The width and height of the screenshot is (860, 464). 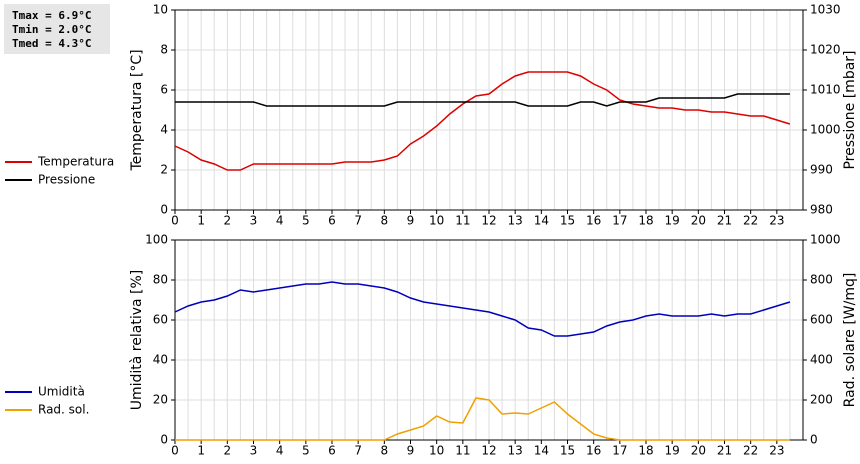 I want to click on y2-tick-label: 600, so click(x=821, y=320).